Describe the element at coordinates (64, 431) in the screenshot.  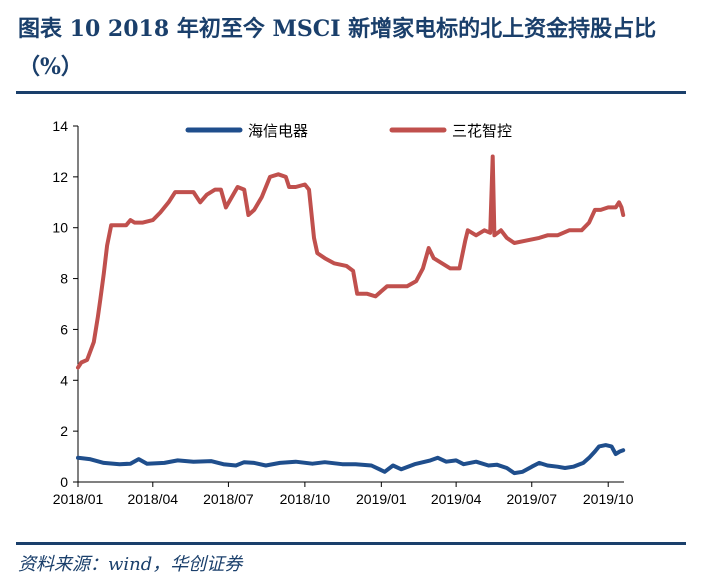
I see `y-tick-label: 2` at that location.